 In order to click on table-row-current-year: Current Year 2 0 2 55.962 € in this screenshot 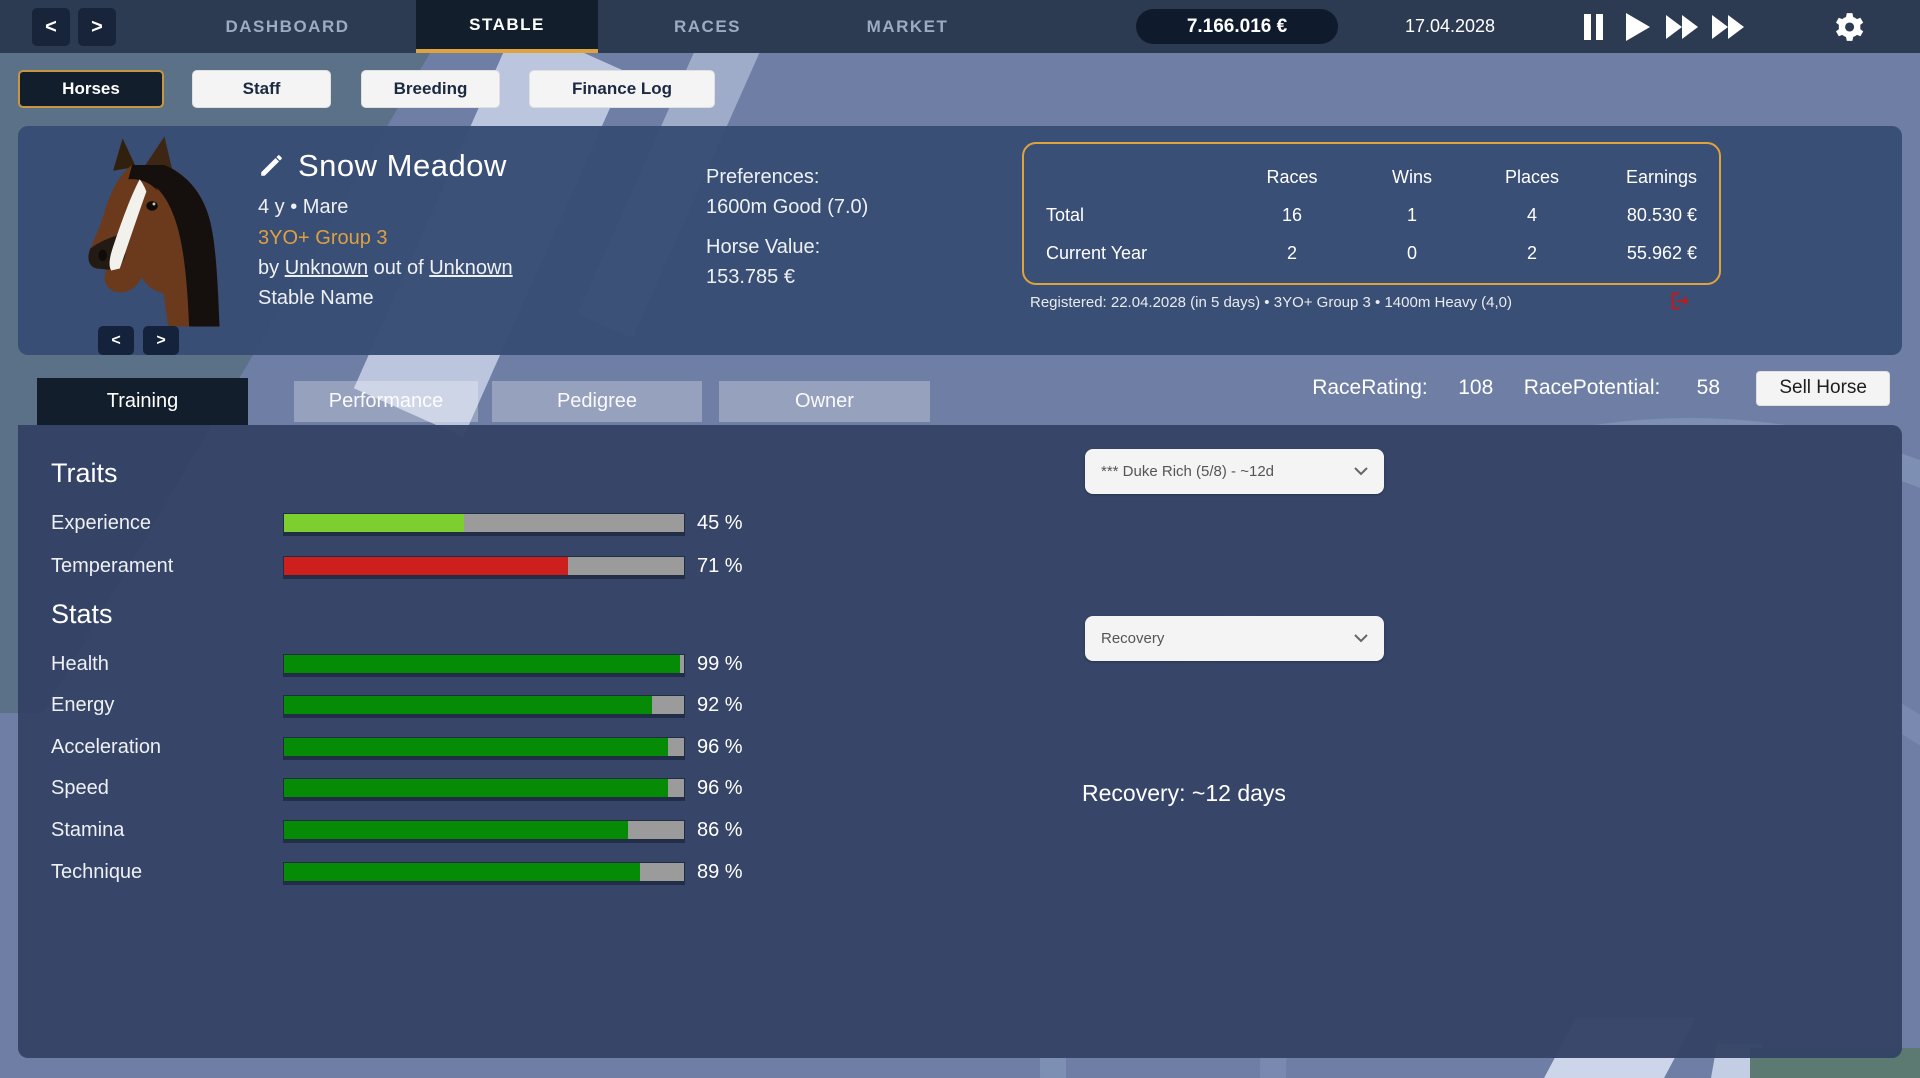, I will do `click(1371, 253)`.